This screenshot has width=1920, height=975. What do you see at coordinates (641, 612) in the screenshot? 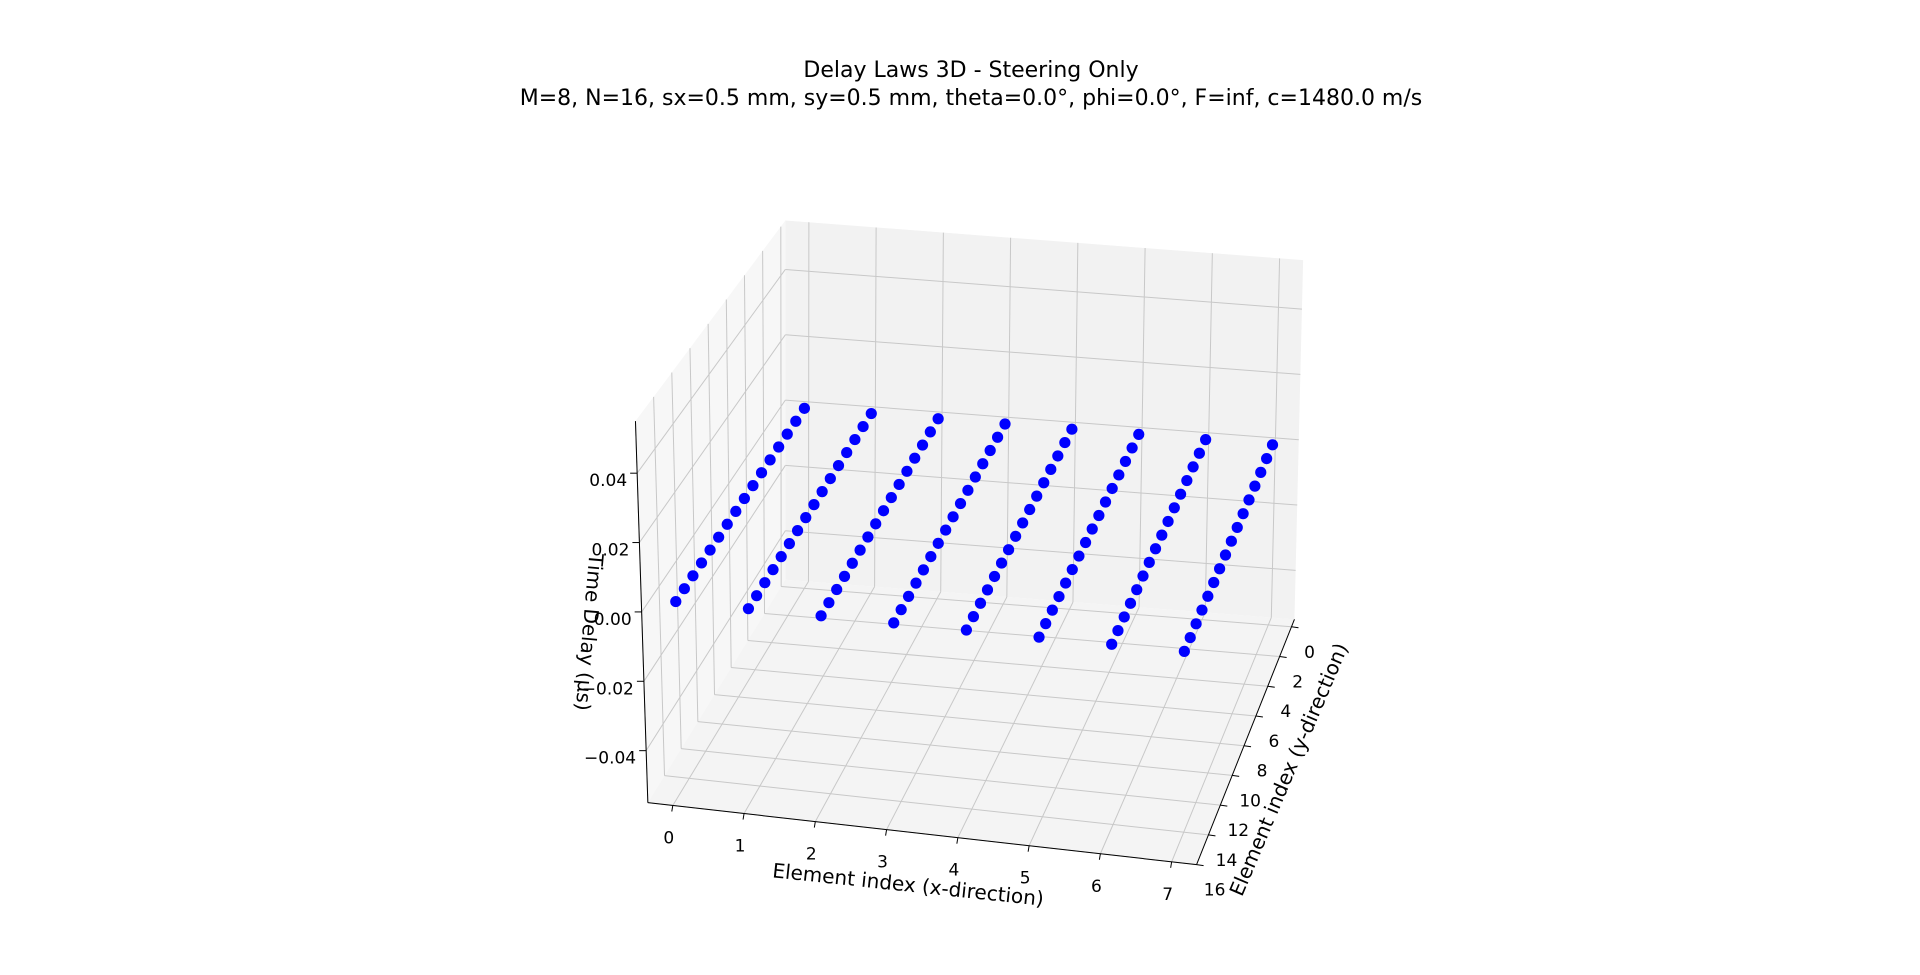
I see `z-axis-line` at bounding box center [641, 612].